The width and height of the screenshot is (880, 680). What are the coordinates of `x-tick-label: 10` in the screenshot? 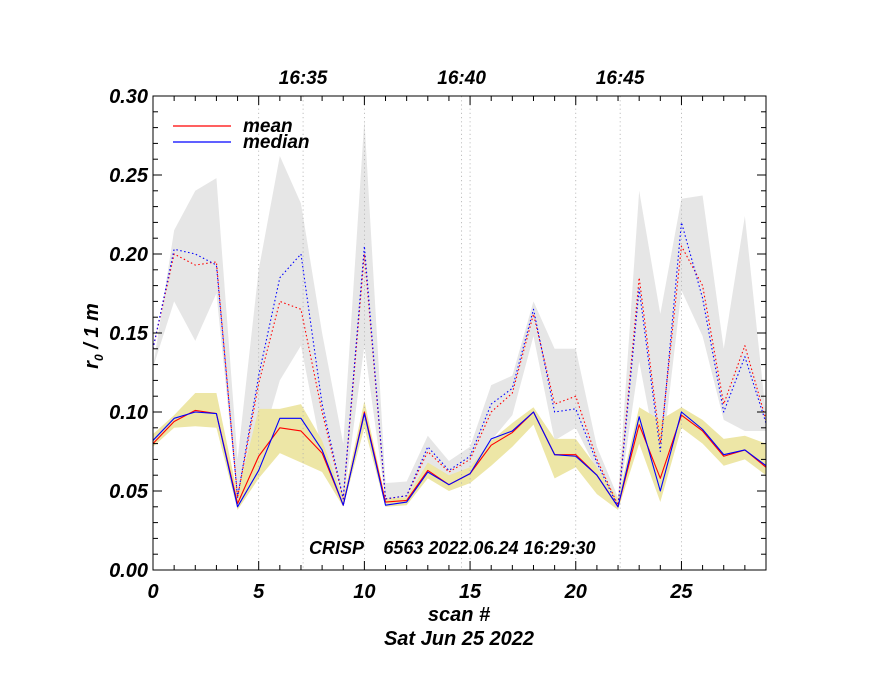 It's located at (364, 592).